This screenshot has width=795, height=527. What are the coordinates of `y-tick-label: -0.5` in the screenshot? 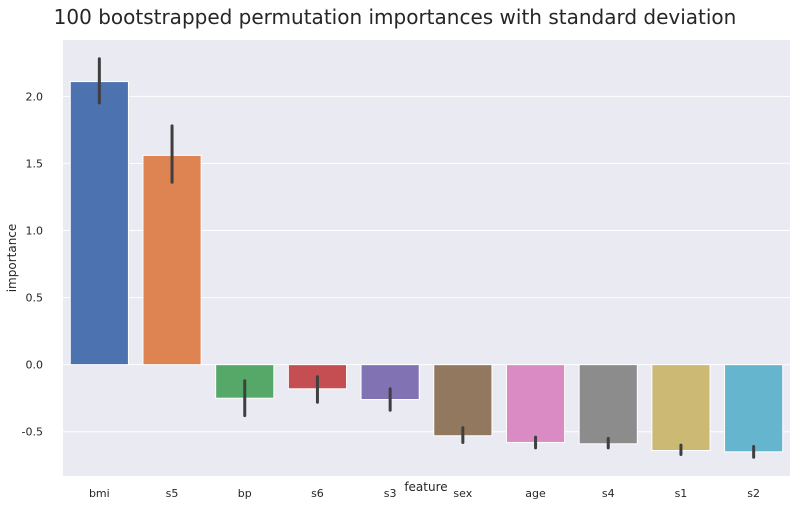 It's located at (32, 432).